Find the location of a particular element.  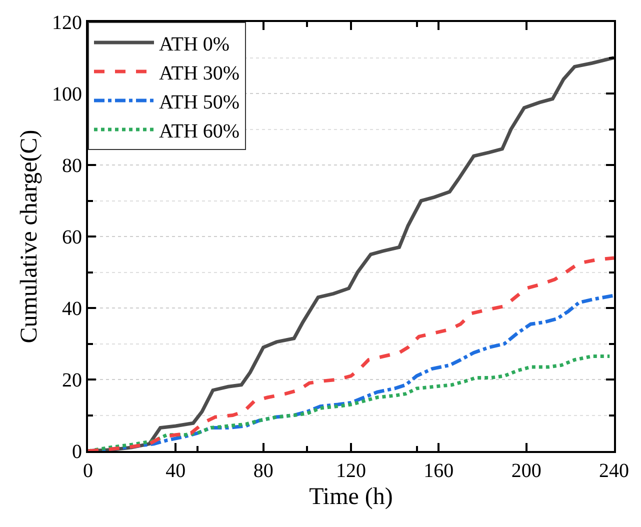

legend-label: ATH 30% is located at coordinates (199, 73).